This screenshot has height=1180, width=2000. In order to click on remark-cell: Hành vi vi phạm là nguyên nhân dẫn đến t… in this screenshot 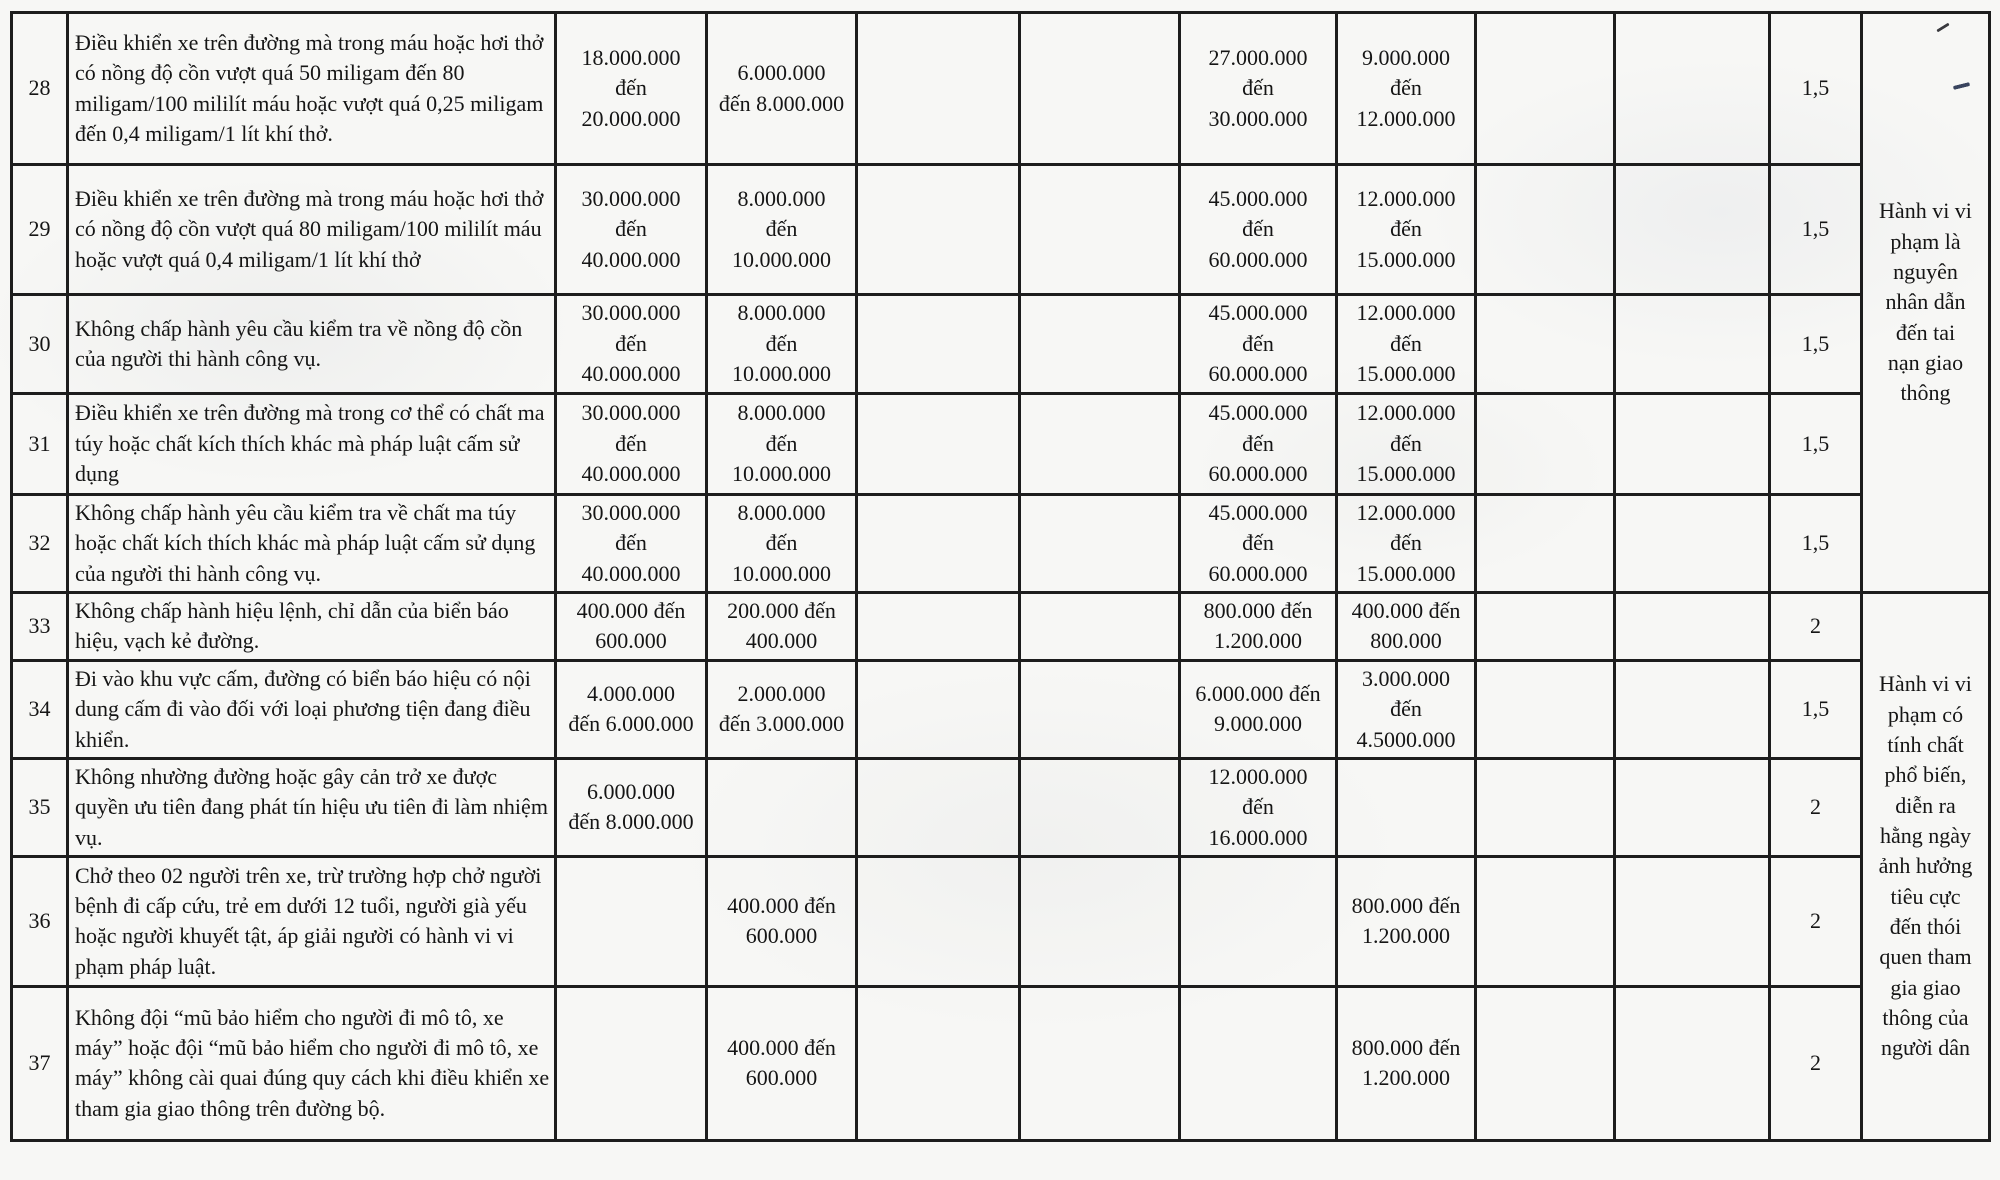, I will do `click(1925, 302)`.